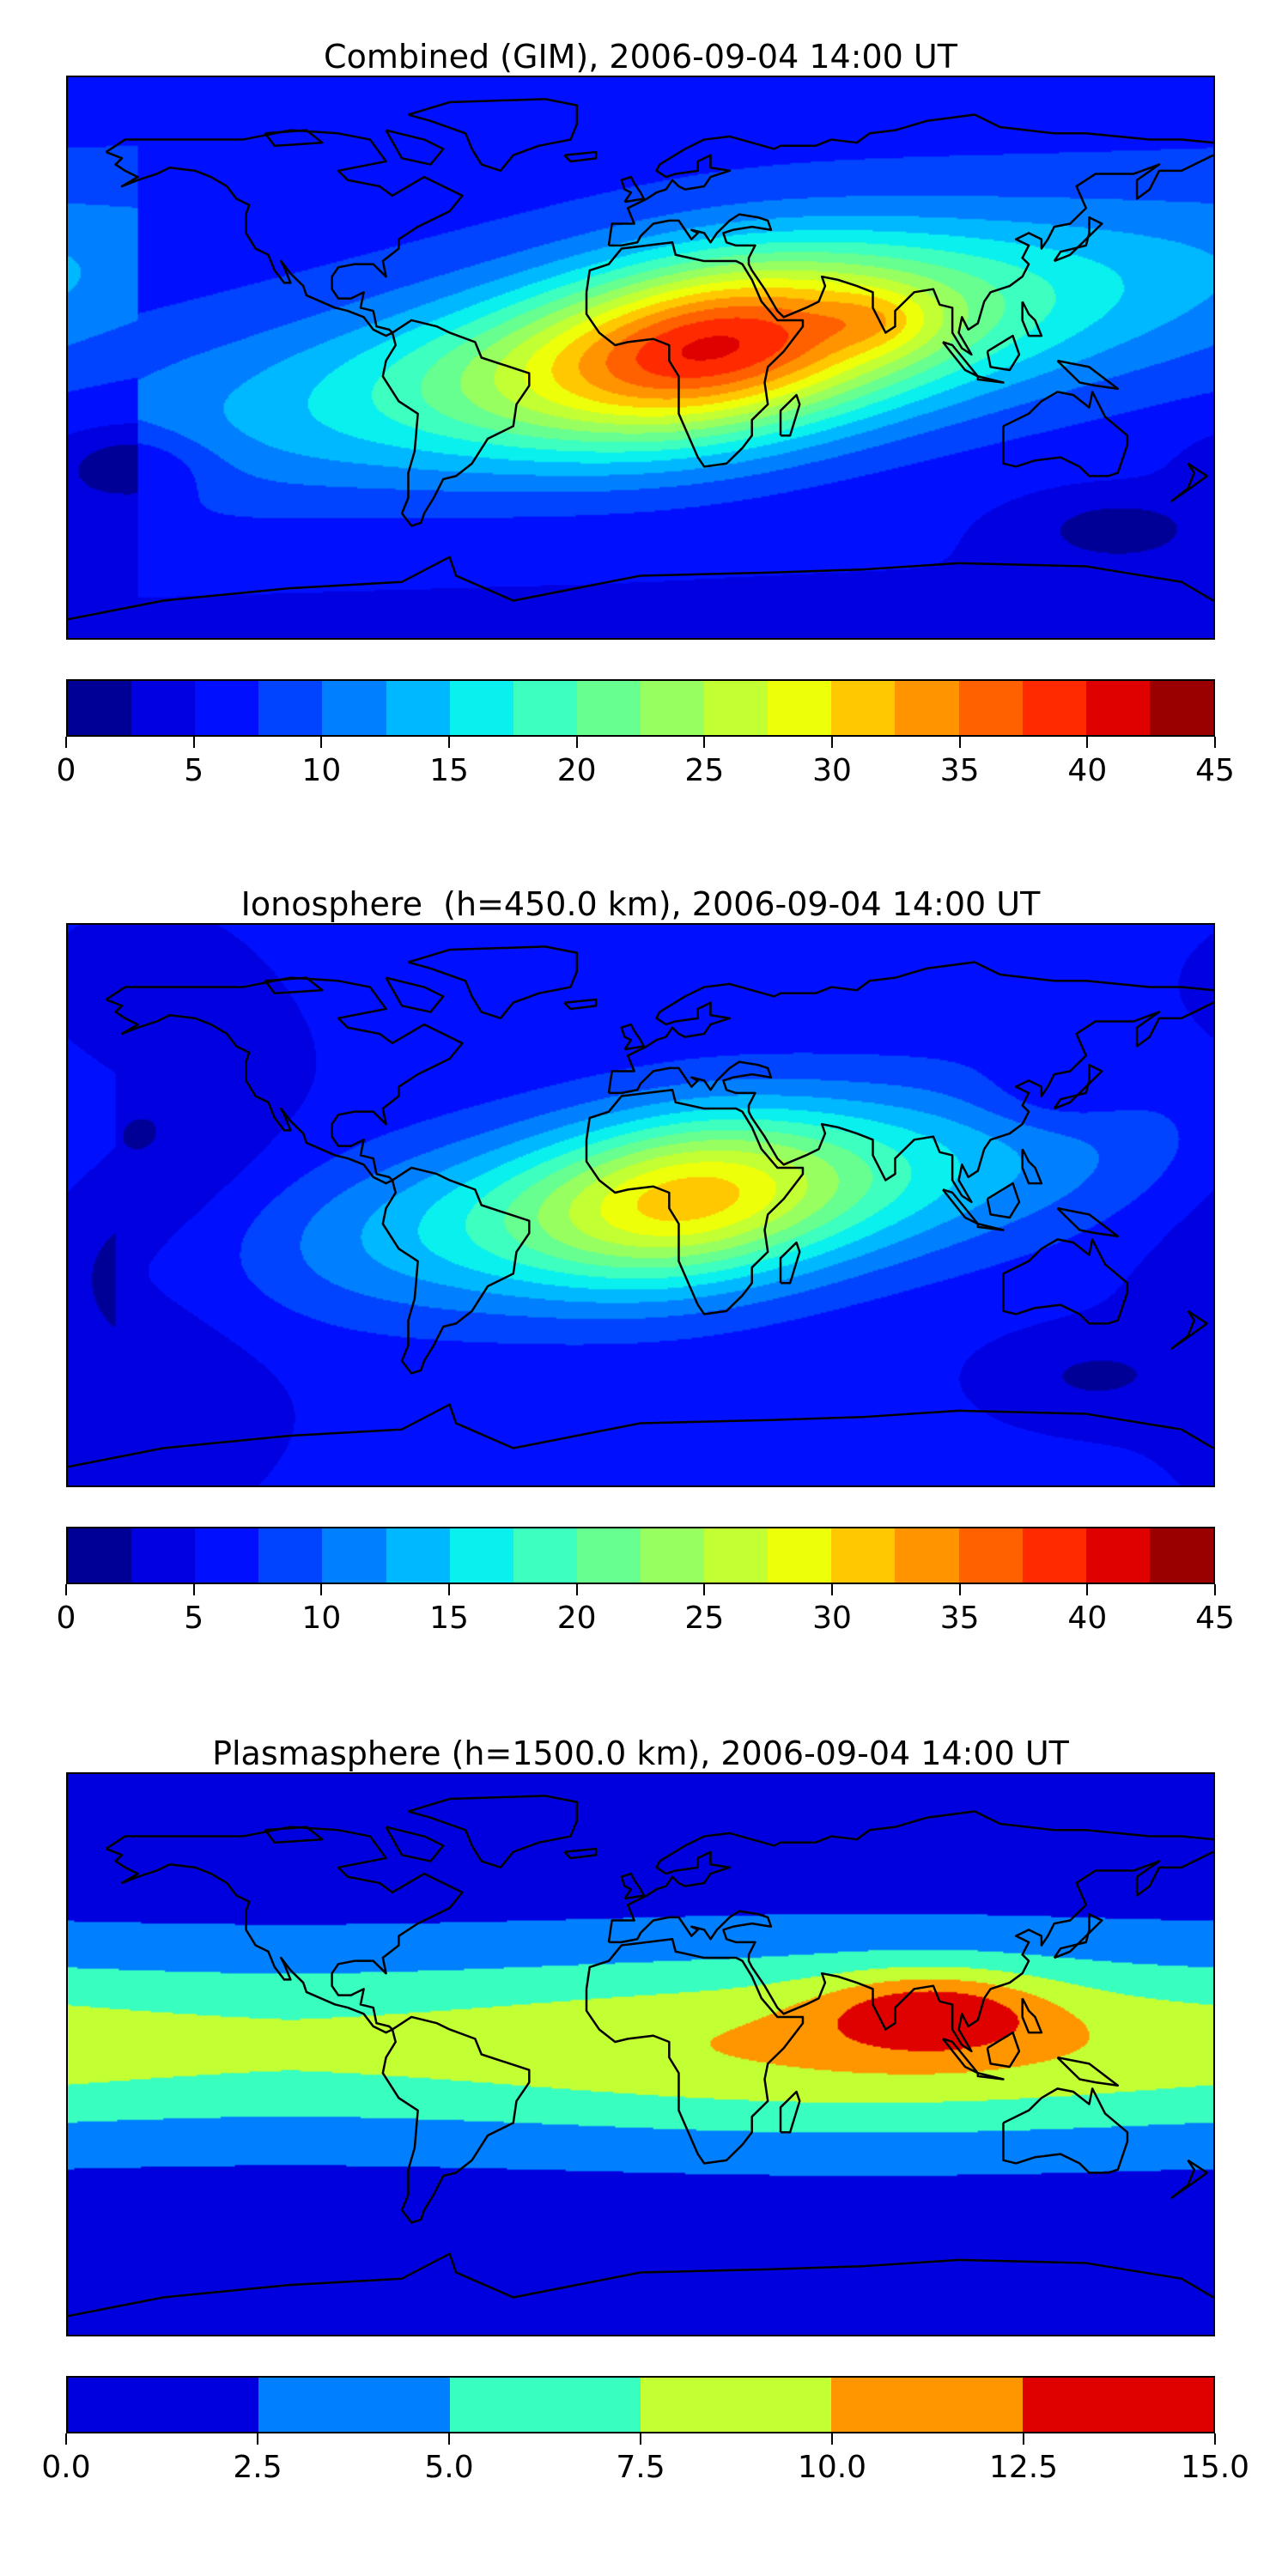 This screenshot has width=1288, height=2576. Describe the element at coordinates (832, 770) in the screenshot. I see `colorbar-tick-label: 30` at that location.